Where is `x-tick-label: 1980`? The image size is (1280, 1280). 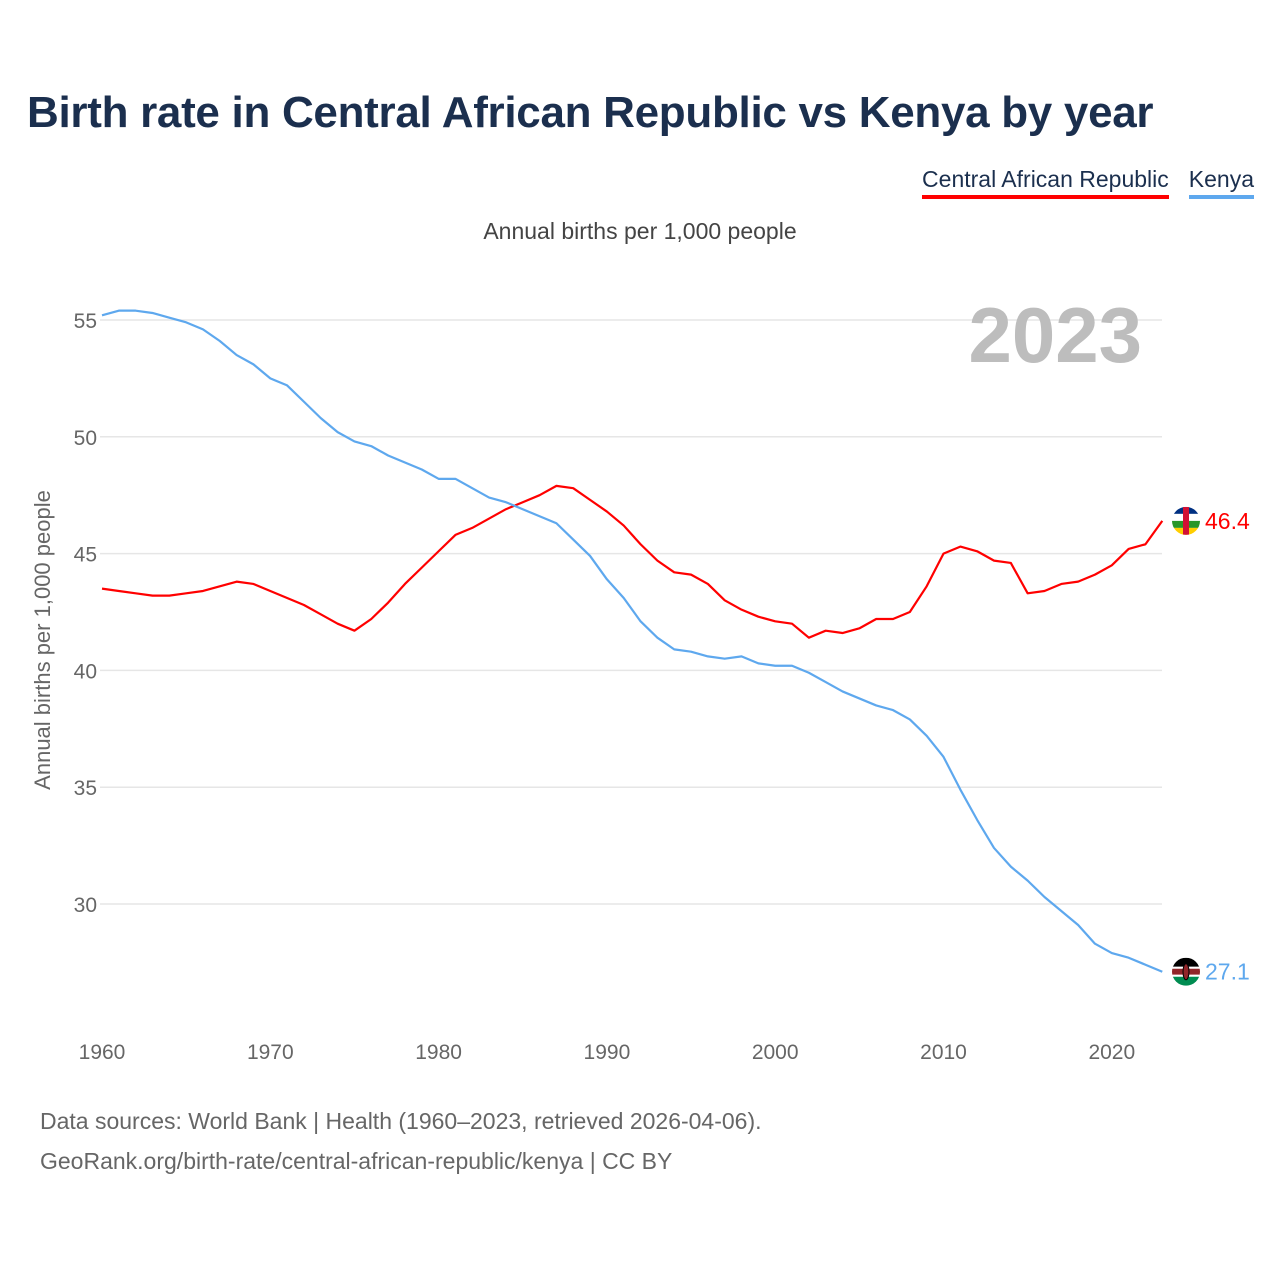
x-tick-label: 1980 is located at coordinates (438, 1052).